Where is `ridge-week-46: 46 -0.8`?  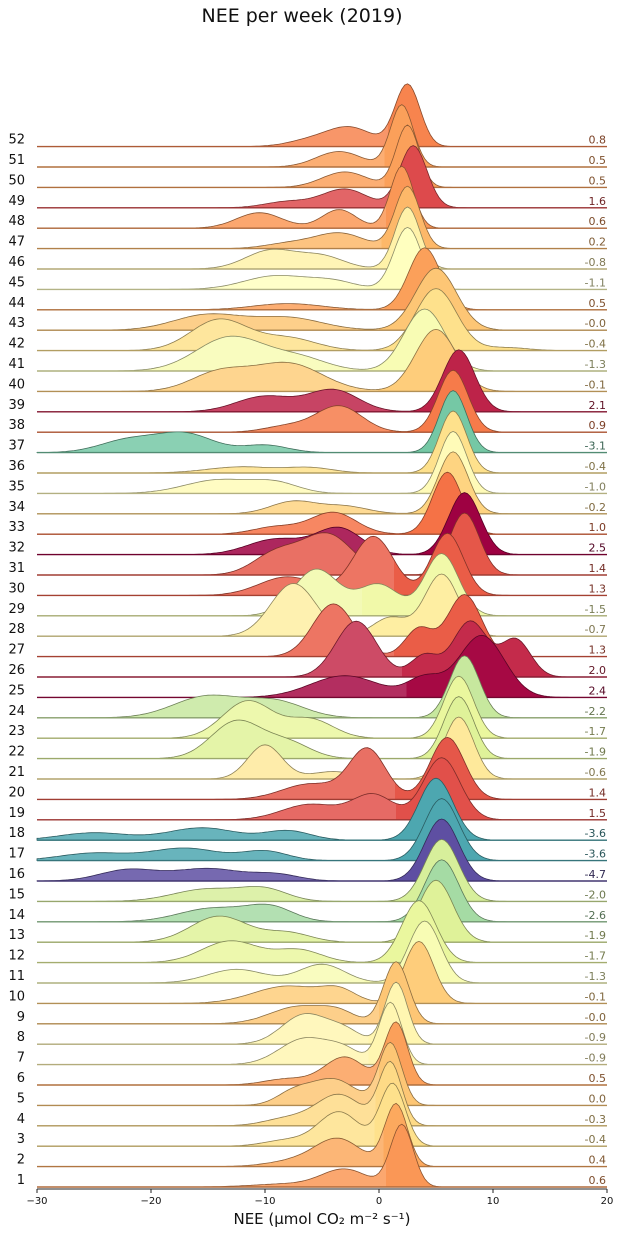 ridge-week-46: 46 -0.8 is located at coordinates (307, 238).